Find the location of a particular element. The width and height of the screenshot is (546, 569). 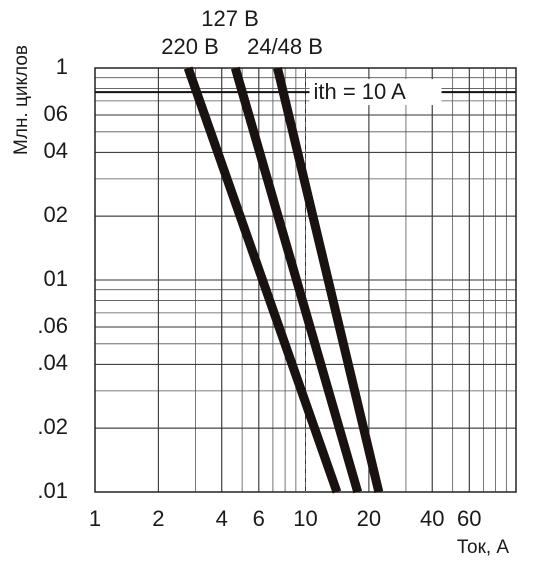

x-tick-label: 2 is located at coordinates (158, 518).